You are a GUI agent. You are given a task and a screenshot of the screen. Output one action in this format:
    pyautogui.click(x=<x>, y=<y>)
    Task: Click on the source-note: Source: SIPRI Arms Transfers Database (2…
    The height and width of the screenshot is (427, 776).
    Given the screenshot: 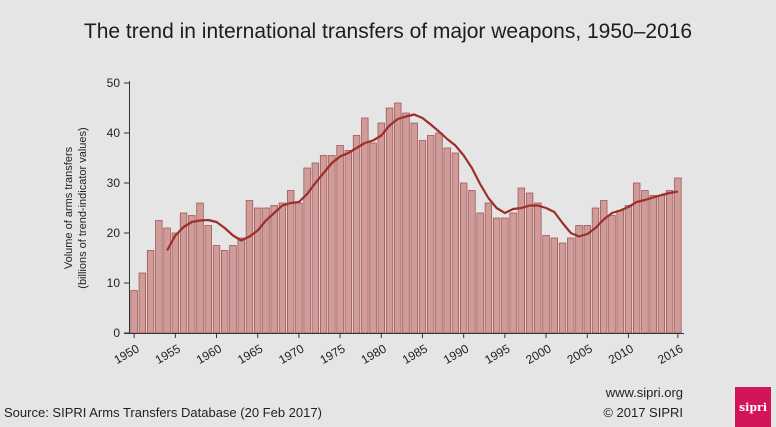 What is the action you would take?
    pyautogui.click(x=163, y=412)
    